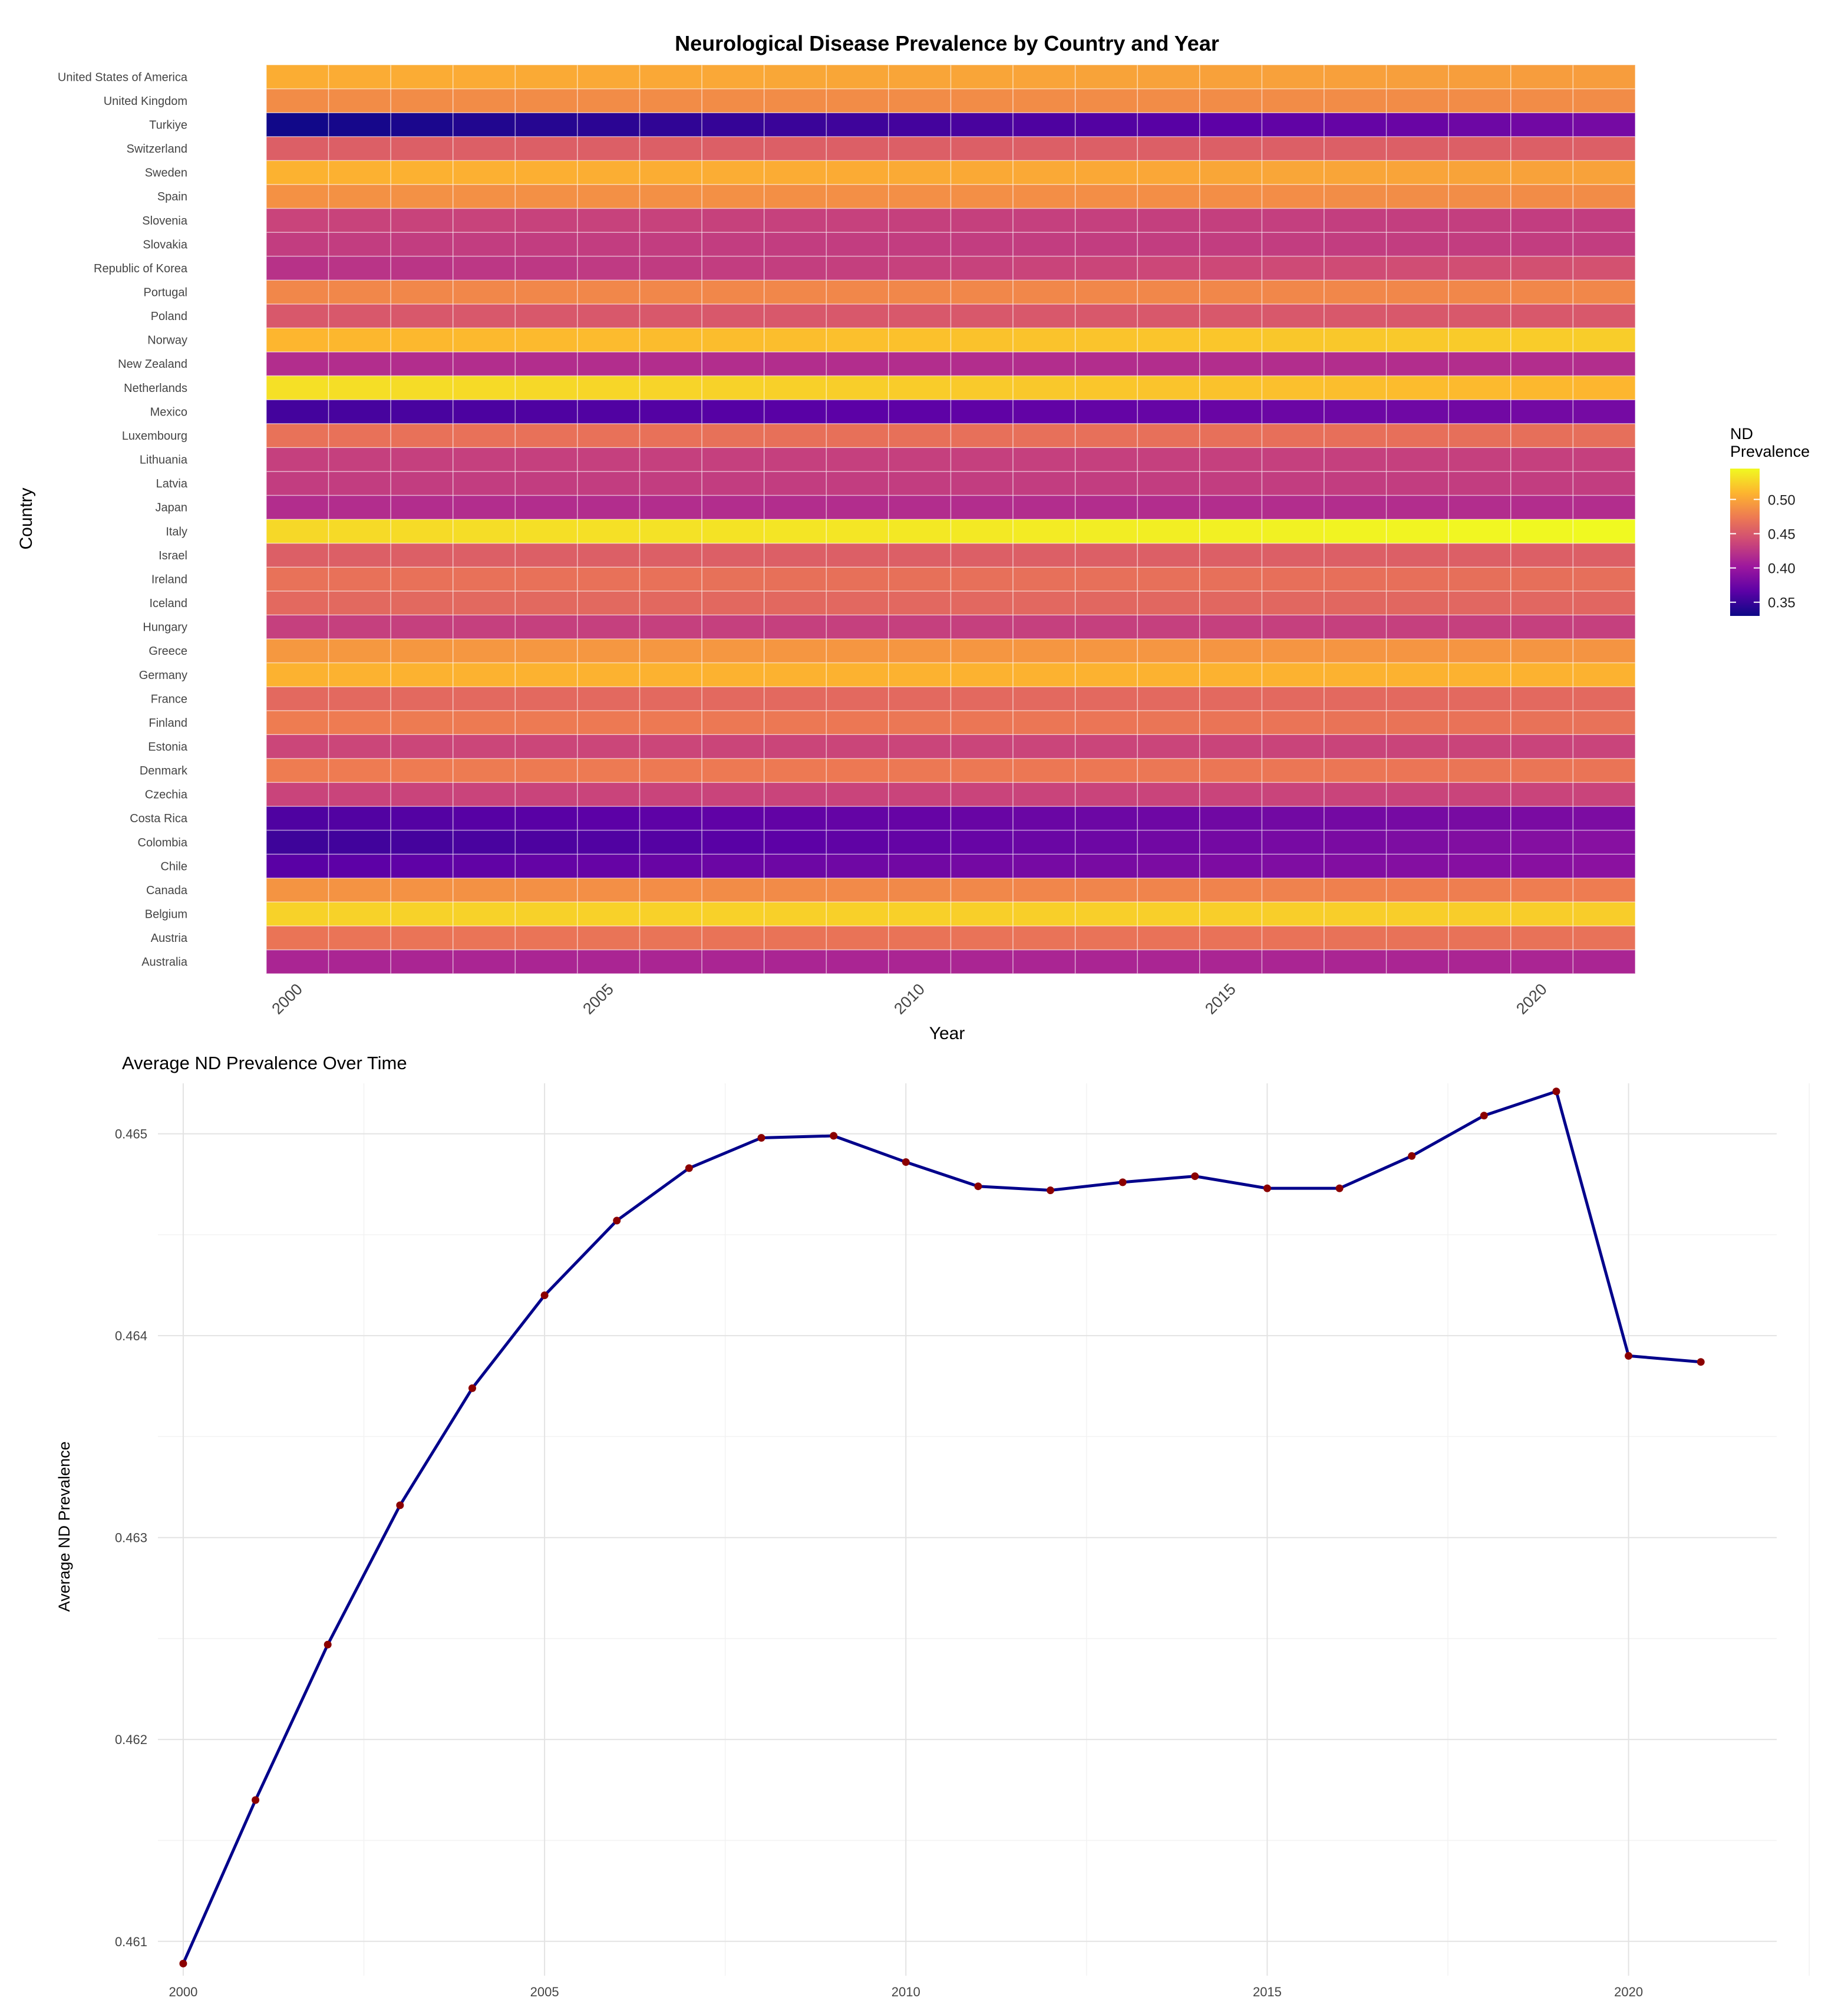 Image resolution: width=1848 pixels, height=2014 pixels. I want to click on line-chart-y-tick-0.464: 0.464, so click(131, 1336).